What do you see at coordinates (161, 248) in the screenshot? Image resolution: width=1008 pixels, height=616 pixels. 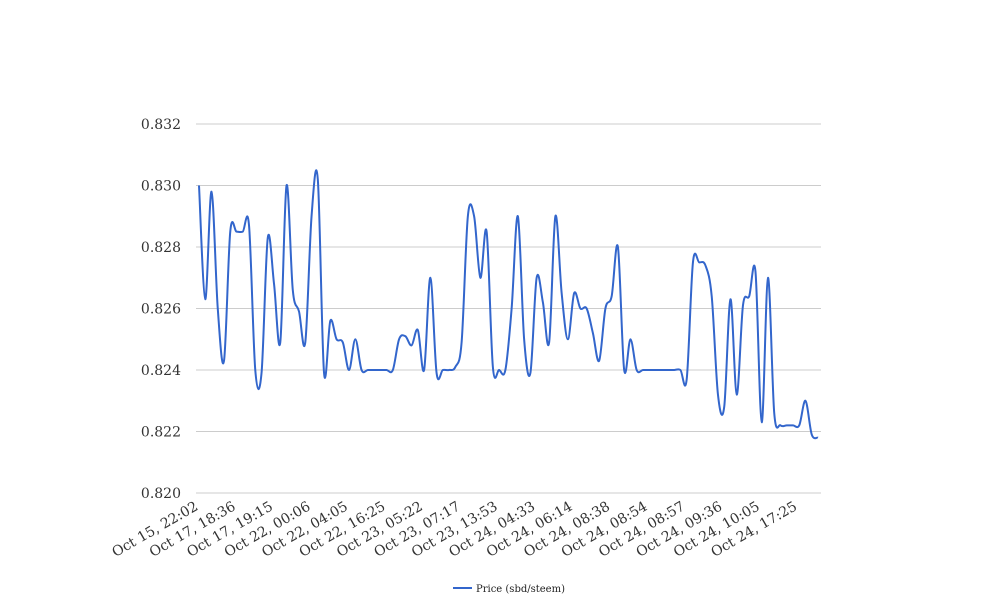 I see `y-tick-label-4: 0.828` at bounding box center [161, 248].